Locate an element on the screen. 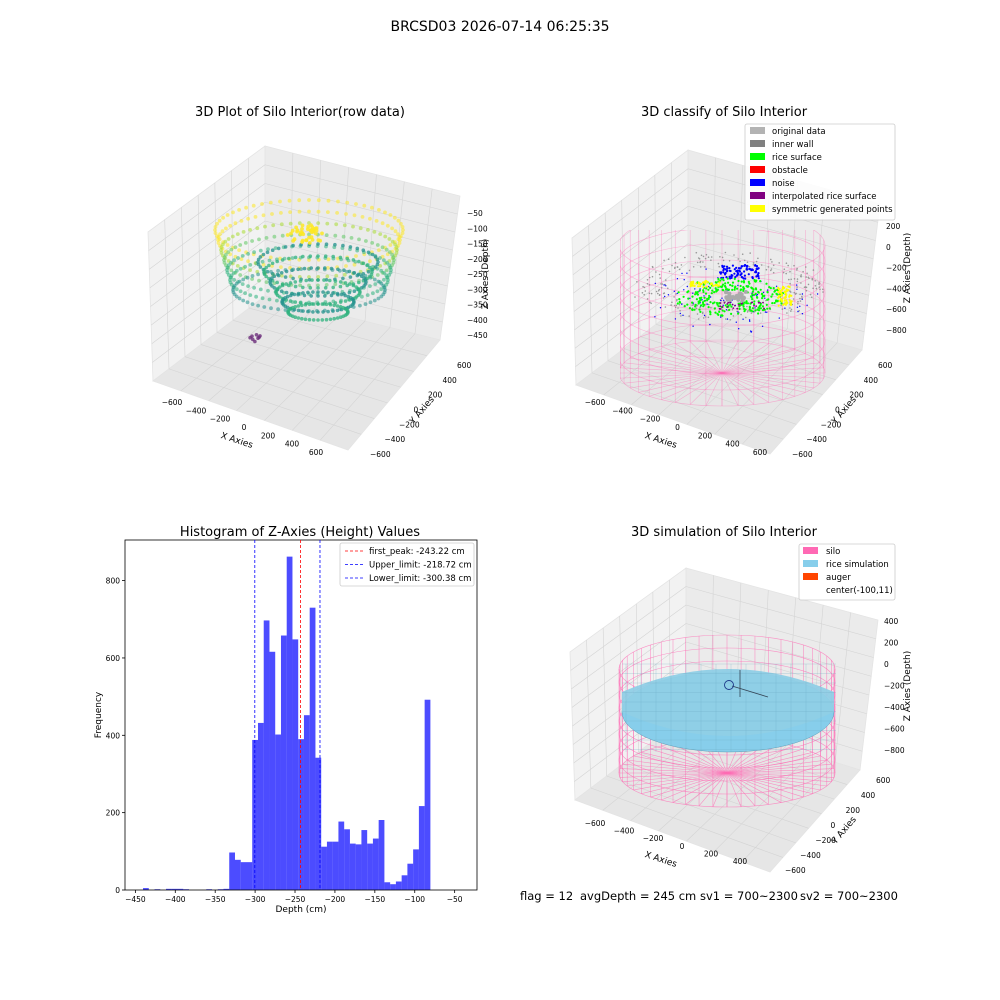 The image size is (1000, 1000). x-axis-label: X Axies is located at coordinates (660, 441).